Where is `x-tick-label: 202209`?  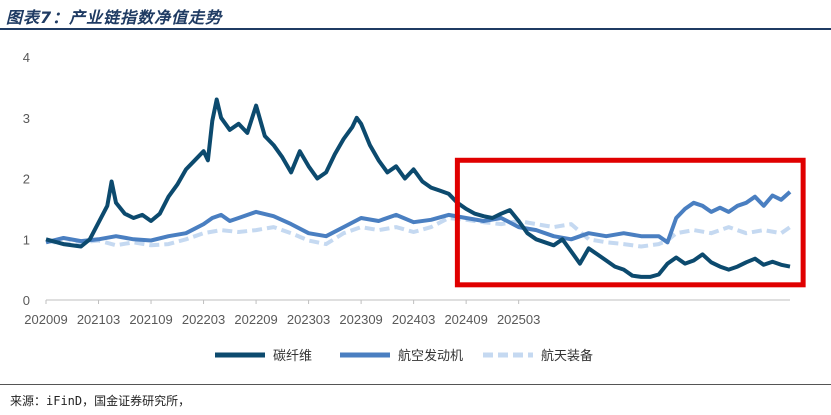 x-tick-label: 202209 is located at coordinates (255, 319).